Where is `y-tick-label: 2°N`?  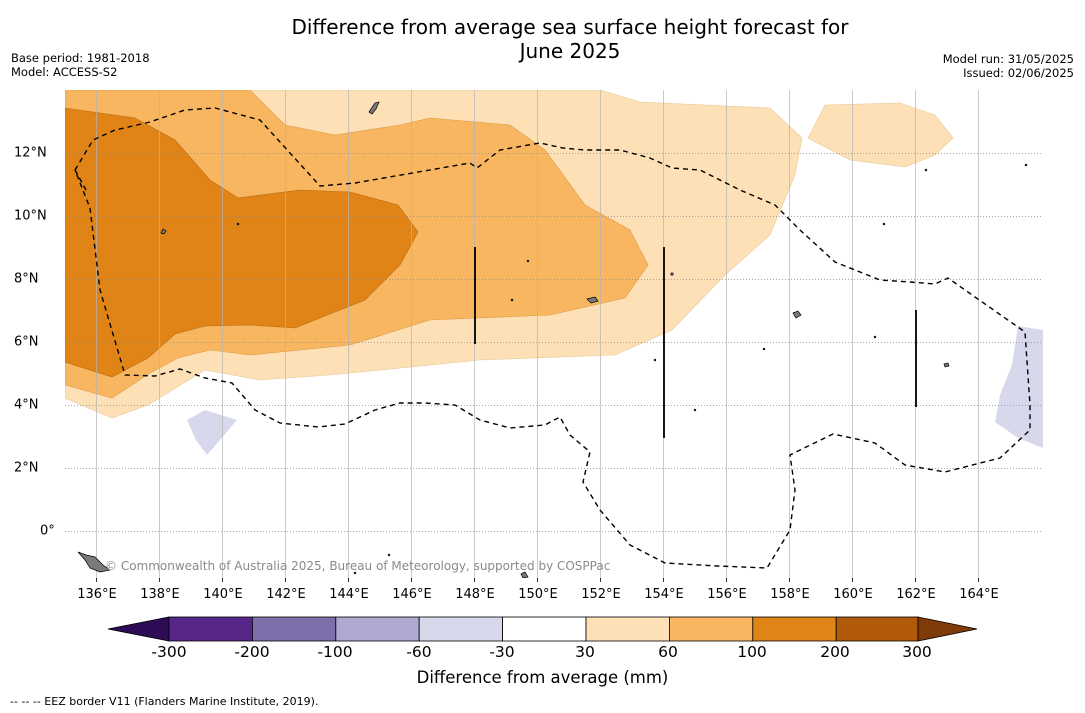 y-tick-label: 2°N is located at coordinates (26, 468).